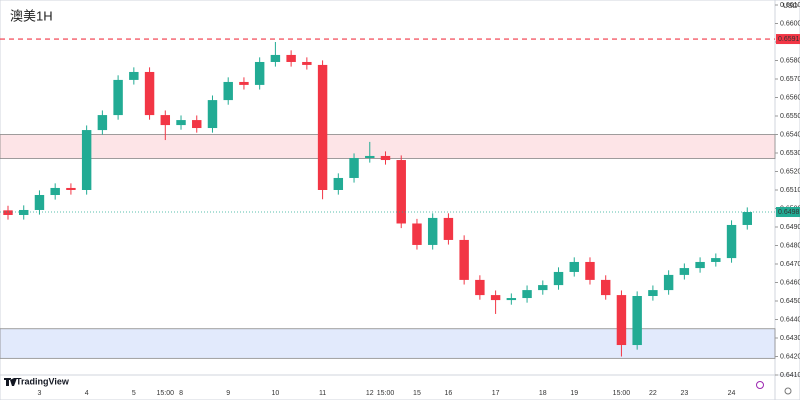  What do you see at coordinates (43, 381) in the screenshot?
I see `brand: TradingView` at bounding box center [43, 381].